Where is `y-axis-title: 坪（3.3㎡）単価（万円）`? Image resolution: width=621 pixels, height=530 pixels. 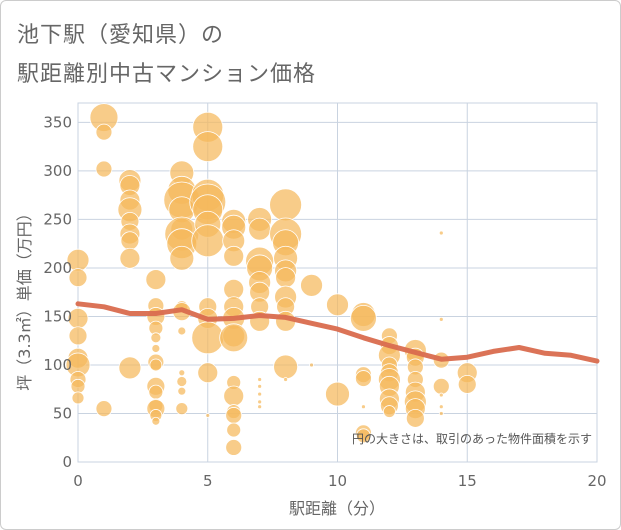
y-axis-title: 坪（3.3㎡）単価（万円） is located at coordinates (24, 297).